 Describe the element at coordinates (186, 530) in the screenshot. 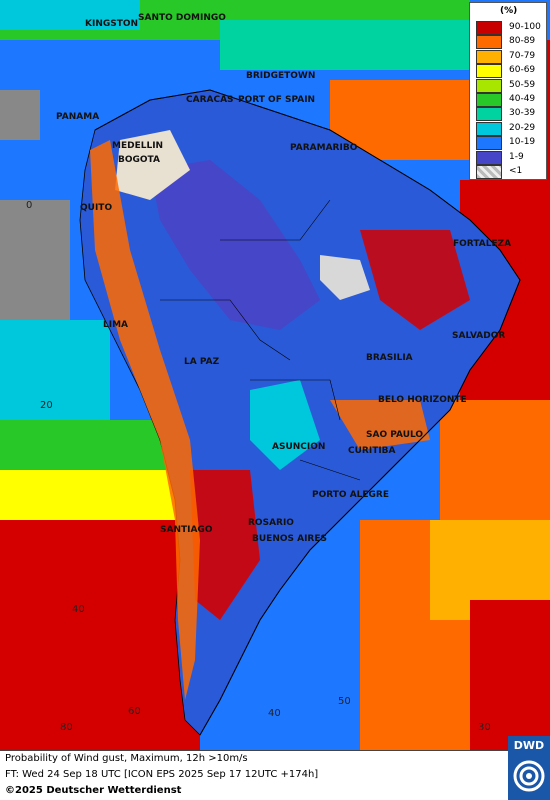

I see `city-santiago: SANTIAGO` at that location.